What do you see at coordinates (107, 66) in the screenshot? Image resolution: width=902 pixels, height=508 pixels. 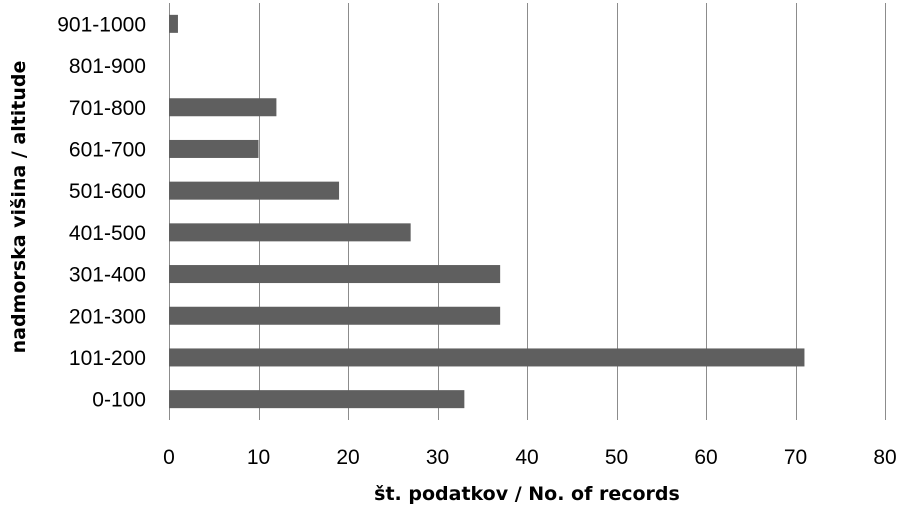 I see `category-label: 801-900` at bounding box center [107, 66].